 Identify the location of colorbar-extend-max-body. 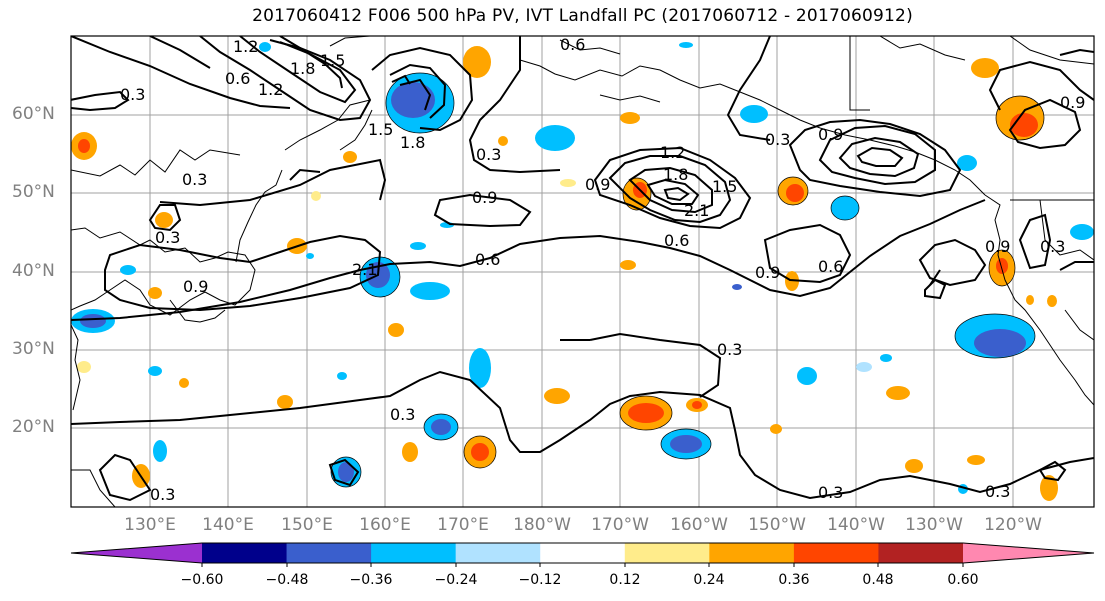
(1028, 553).